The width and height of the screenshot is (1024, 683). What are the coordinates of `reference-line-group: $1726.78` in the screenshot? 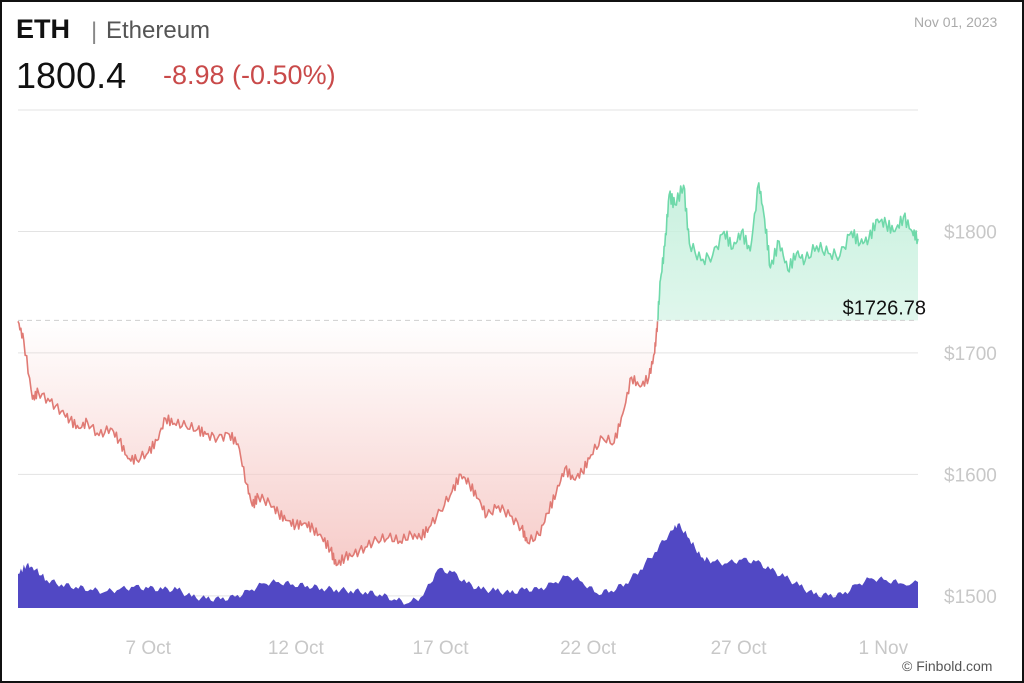 It's located at (472, 309).